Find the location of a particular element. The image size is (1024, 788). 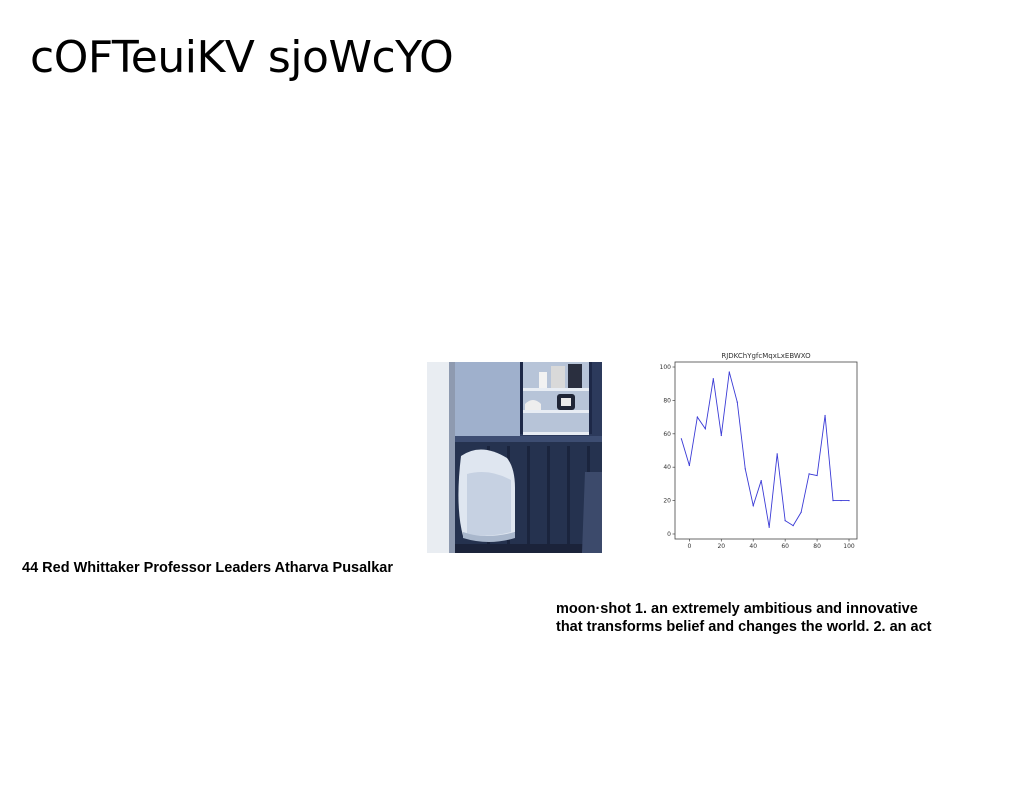

interior-photo-art is located at coordinates (514, 457).